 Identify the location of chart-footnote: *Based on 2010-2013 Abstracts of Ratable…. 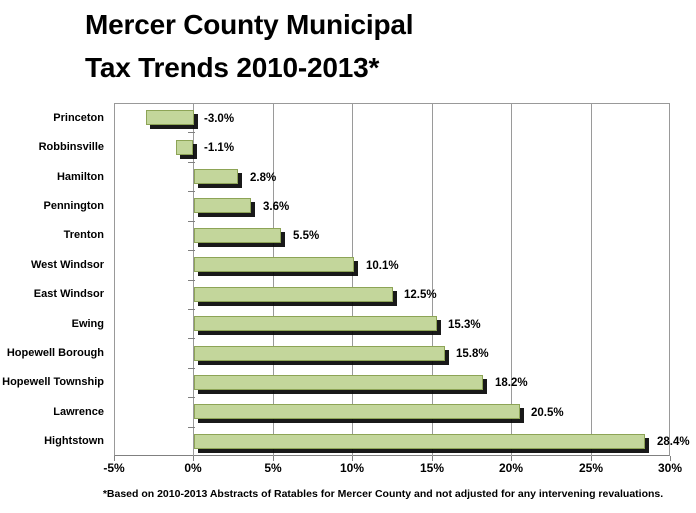
(383, 494).